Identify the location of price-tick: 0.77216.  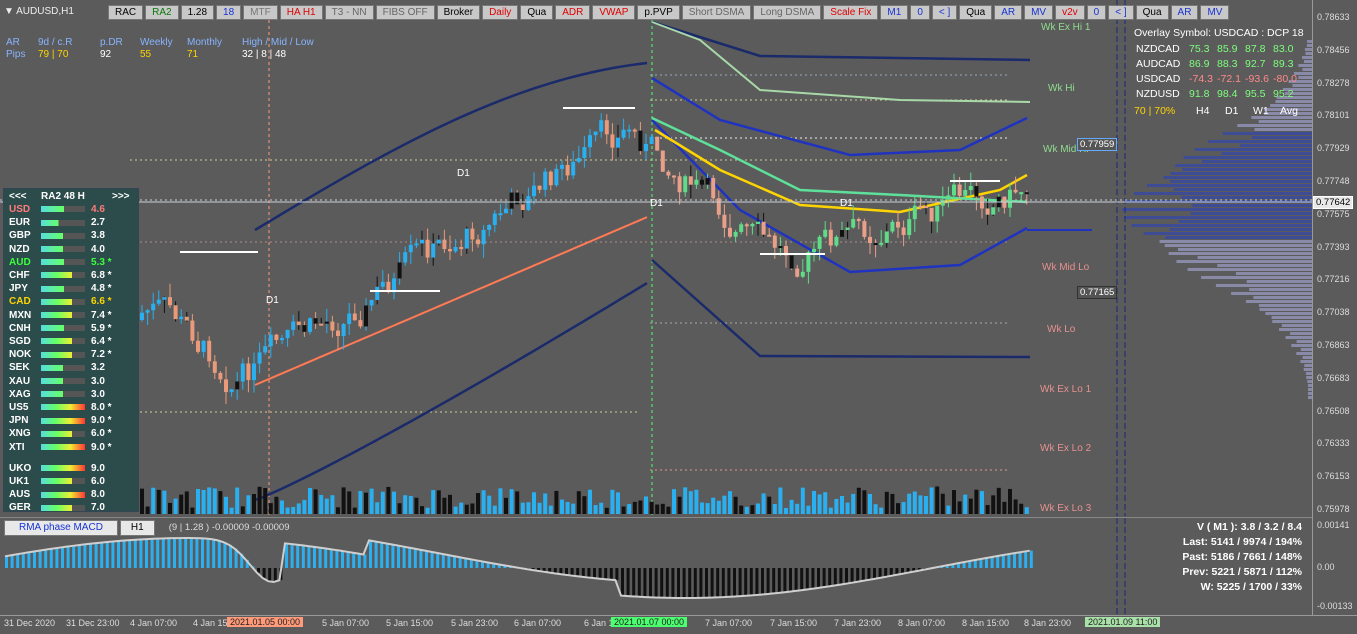
(1333, 279).